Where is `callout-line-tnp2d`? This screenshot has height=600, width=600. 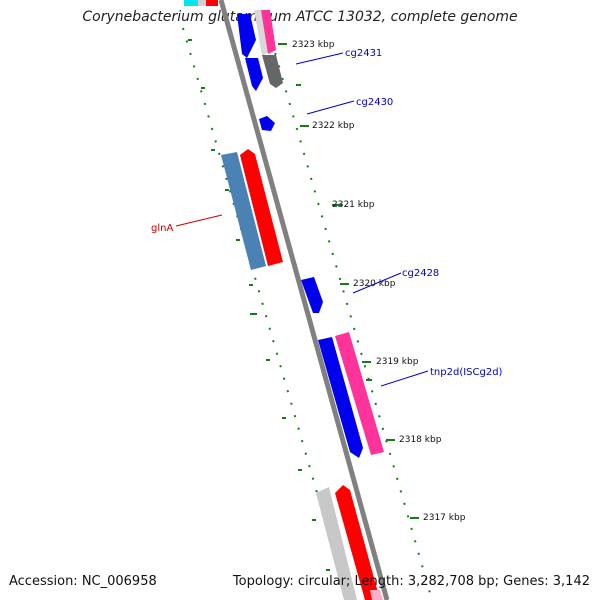 callout-line-tnp2d is located at coordinates (404, 378).